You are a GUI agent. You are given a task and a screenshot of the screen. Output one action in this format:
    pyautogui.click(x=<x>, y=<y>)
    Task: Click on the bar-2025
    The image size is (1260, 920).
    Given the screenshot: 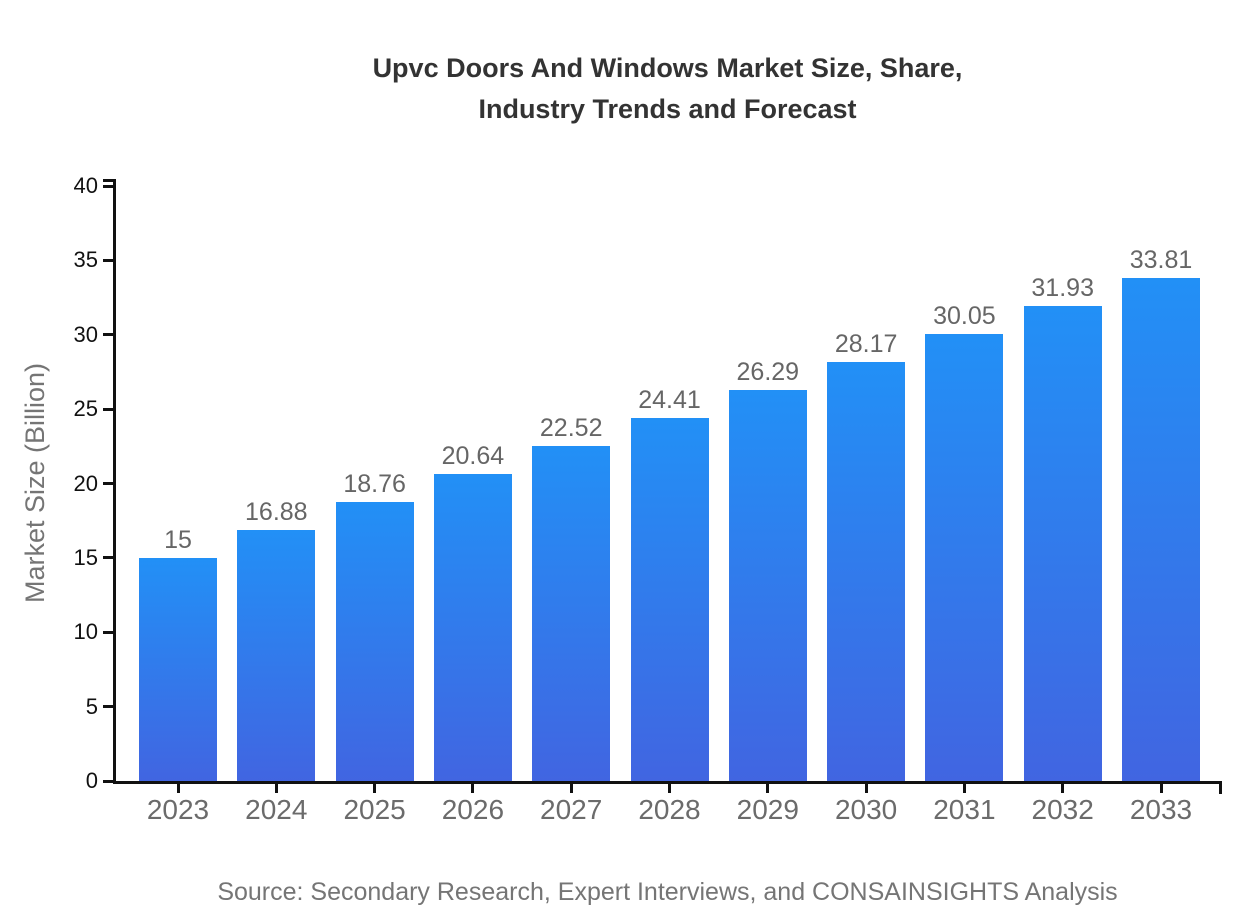 What is the action you would take?
    pyautogui.click(x=374, y=641)
    